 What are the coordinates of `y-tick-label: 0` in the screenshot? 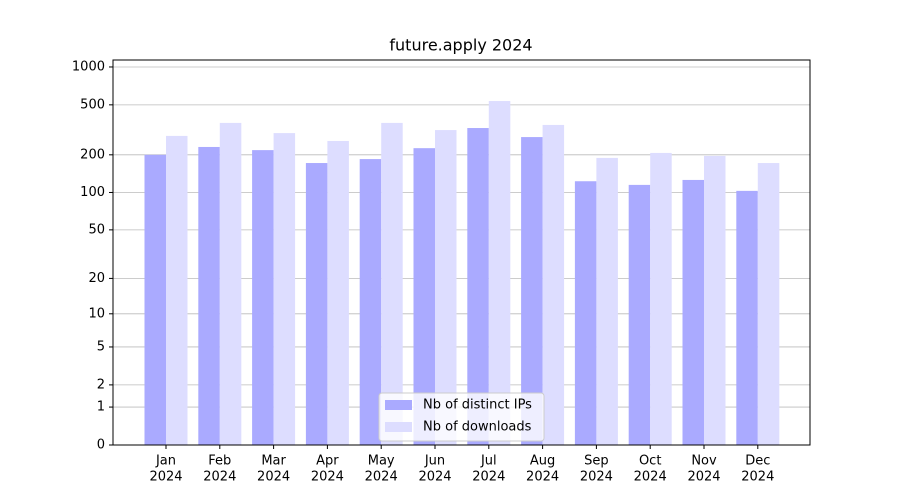 It's located at (101, 445).